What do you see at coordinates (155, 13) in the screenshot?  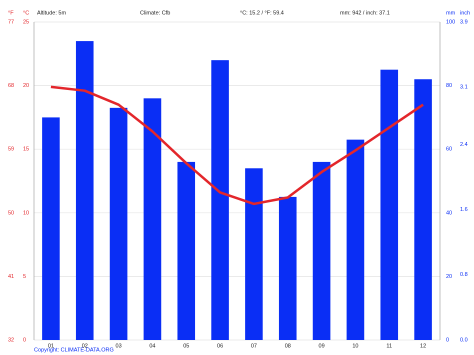 I see `climate: Climate: Cfb` at bounding box center [155, 13].